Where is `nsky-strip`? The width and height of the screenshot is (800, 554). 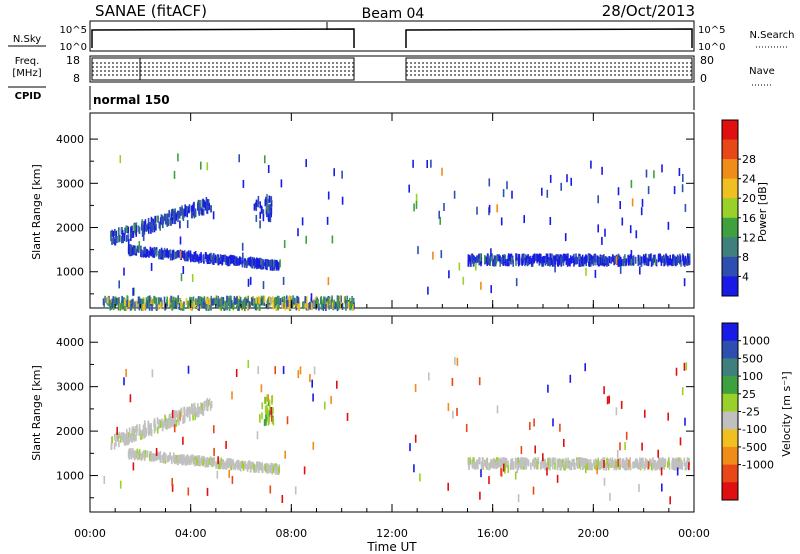
nsky-strip is located at coordinates (392, 36).